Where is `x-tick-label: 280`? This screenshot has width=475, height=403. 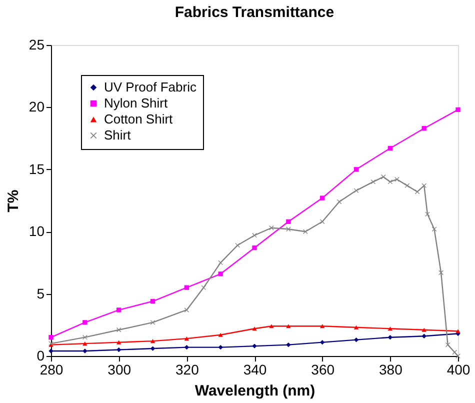 x-tick-label: 280 is located at coordinates (52, 370).